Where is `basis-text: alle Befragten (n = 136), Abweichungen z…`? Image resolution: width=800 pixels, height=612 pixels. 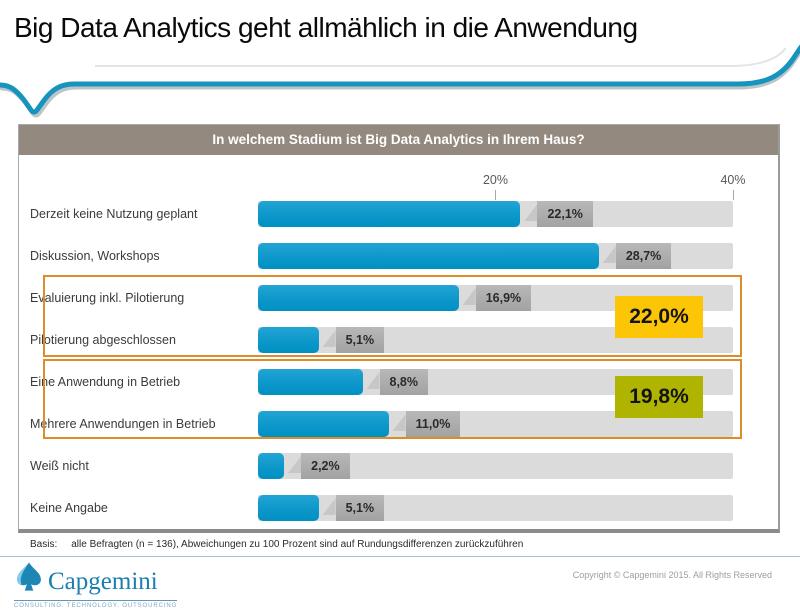
basis-text: alle Befragten (n = 136), Abweichungen z… is located at coordinates (297, 544).